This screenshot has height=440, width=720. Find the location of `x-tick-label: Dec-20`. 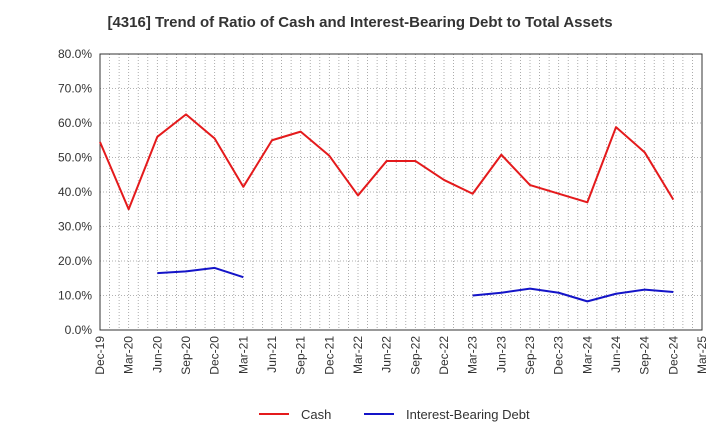

x-tick-label: Dec-20 is located at coordinates (215, 355).